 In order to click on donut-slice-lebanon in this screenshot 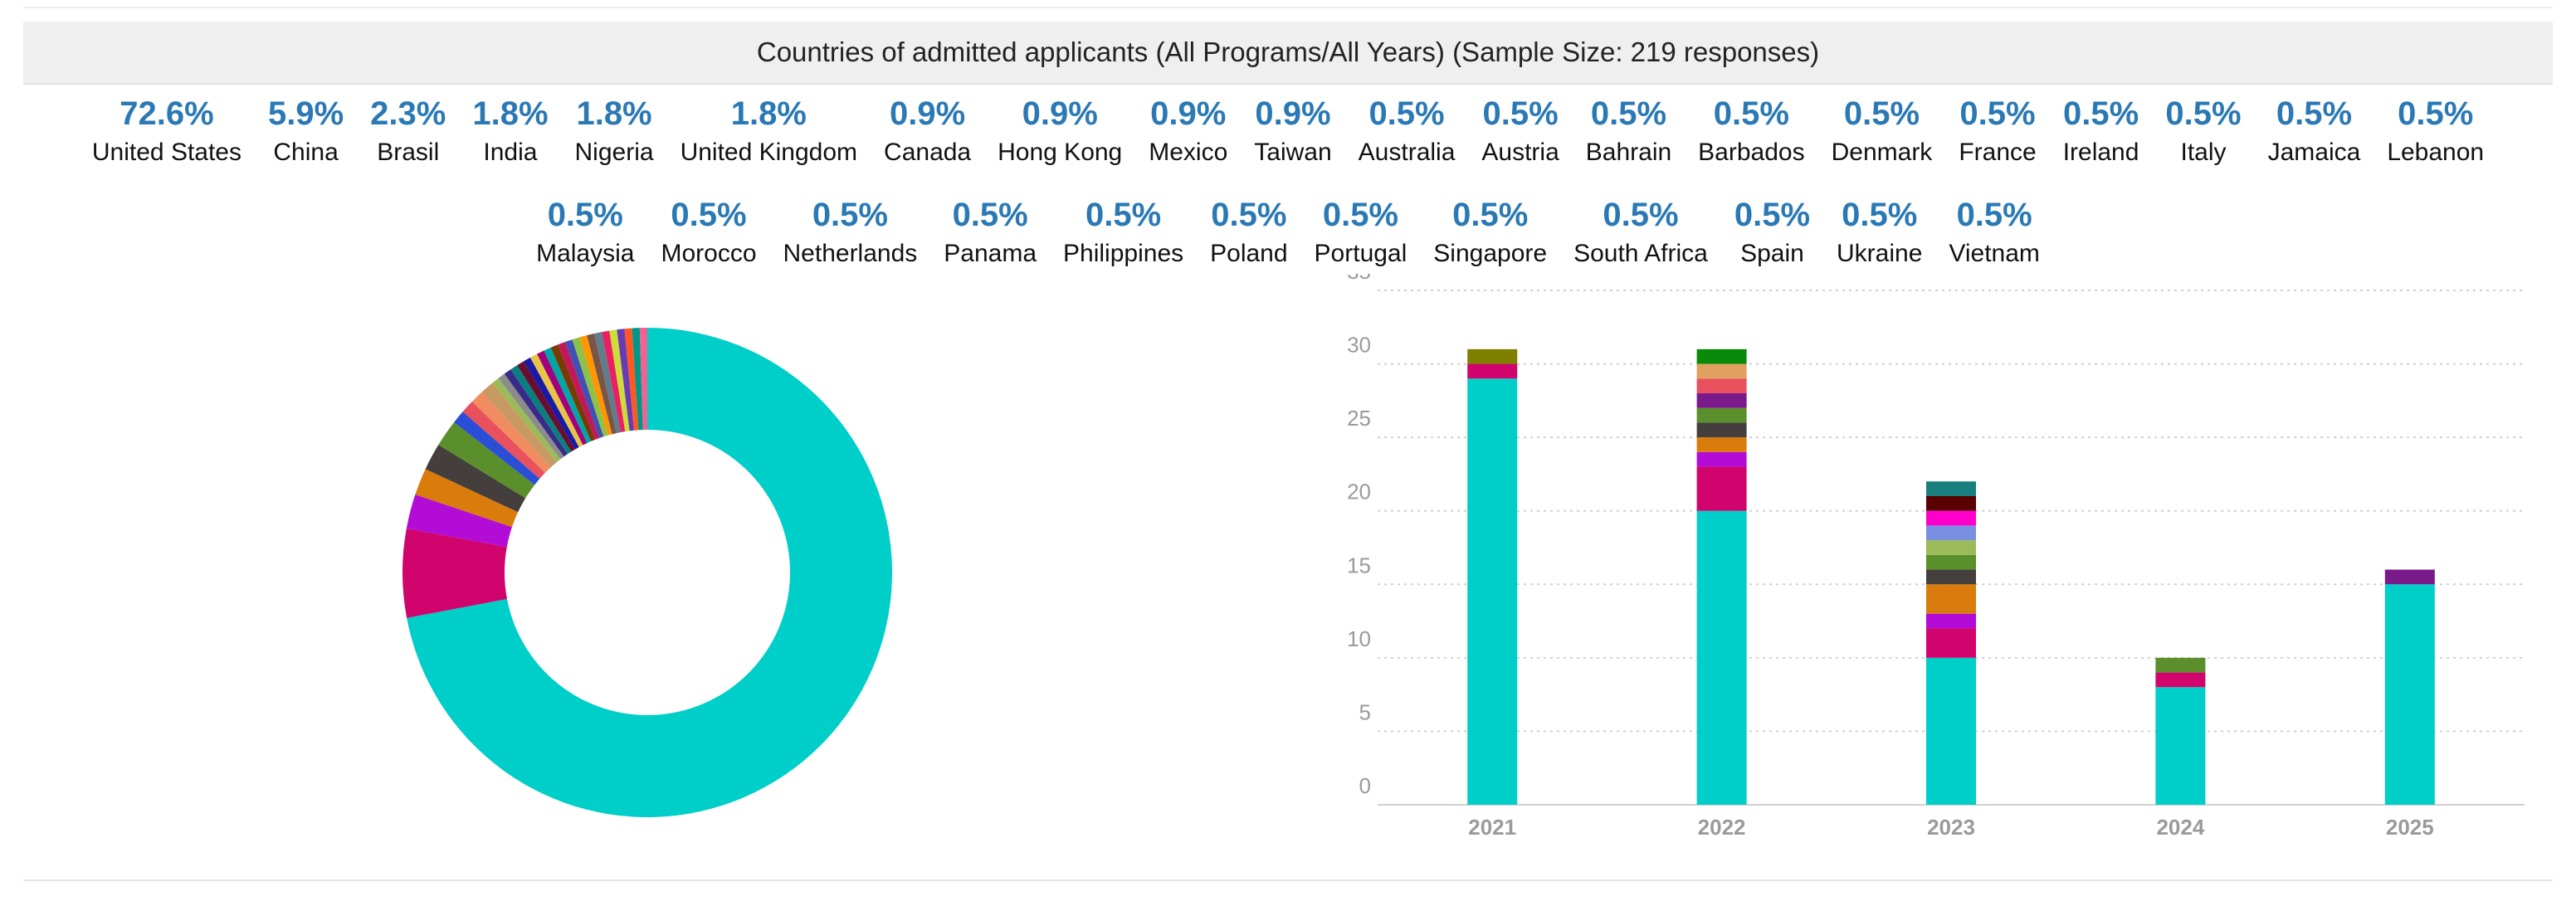, I will do `click(573, 392)`.